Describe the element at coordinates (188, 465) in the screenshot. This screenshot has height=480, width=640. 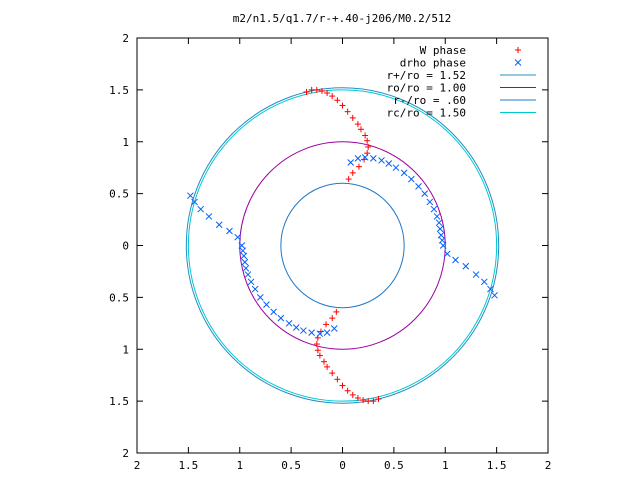
I see `x-tick-label: 1.5` at that location.